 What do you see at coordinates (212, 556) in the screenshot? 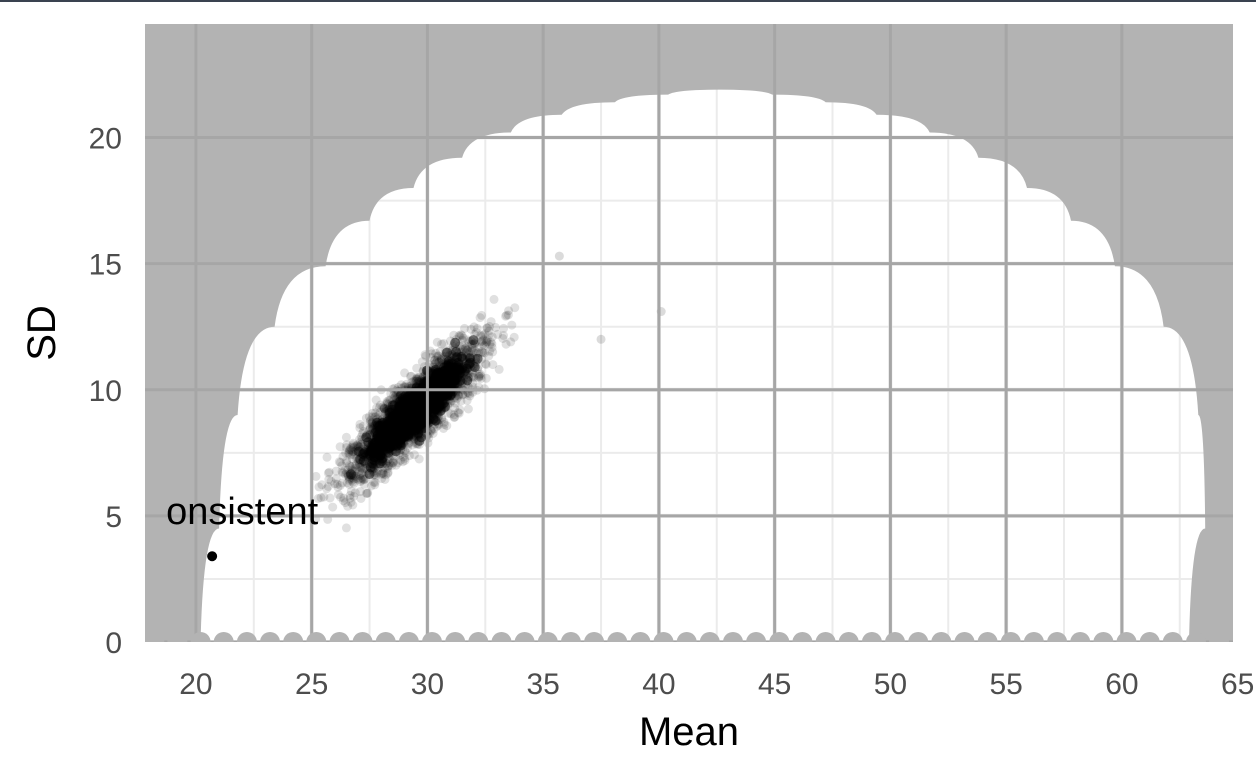
I see `highlight-point` at bounding box center [212, 556].